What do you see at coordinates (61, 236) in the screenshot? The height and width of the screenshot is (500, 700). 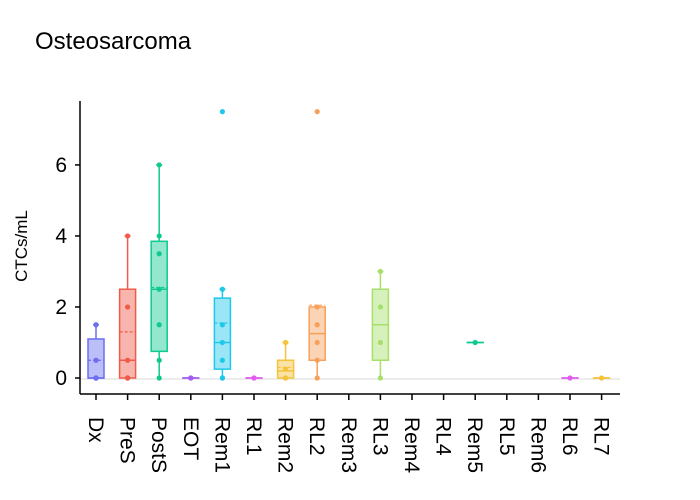 I see `y-tick-label: 4` at bounding box center [61, 236].